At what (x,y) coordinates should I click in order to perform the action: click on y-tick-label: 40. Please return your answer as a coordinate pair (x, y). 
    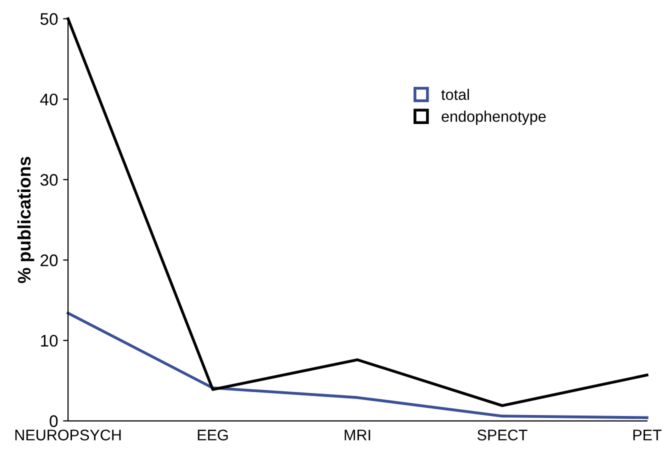
    Looking at the image, I should click on (49, 100).